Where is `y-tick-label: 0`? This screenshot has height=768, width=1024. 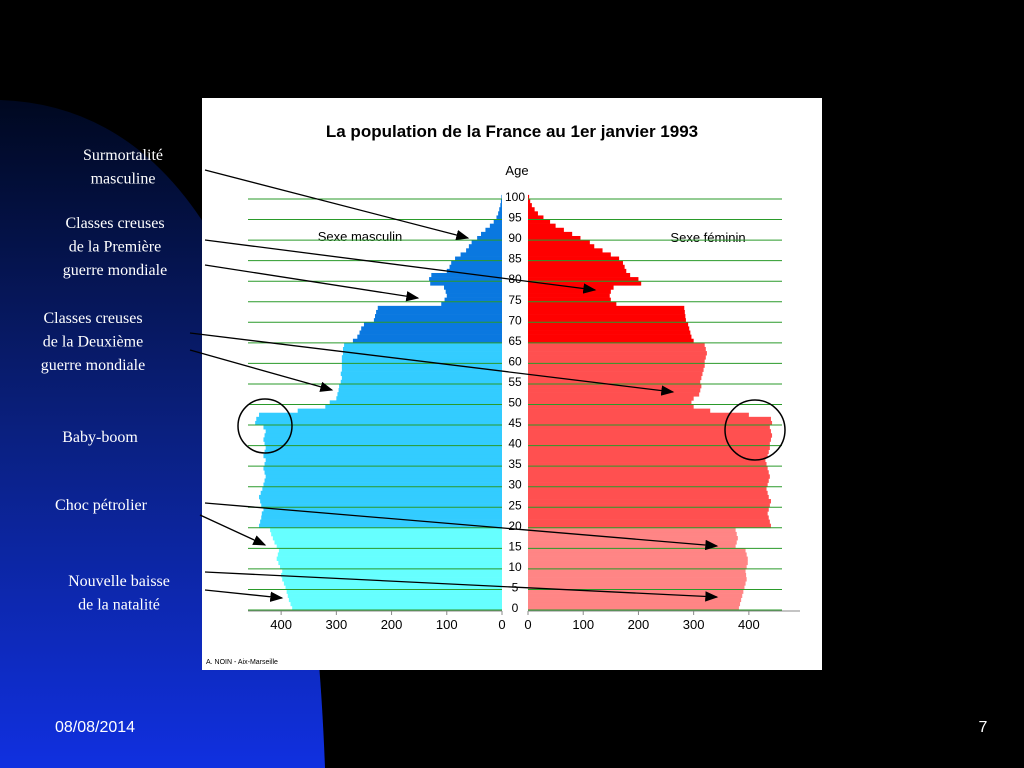
y-tick-label: 0 is located at coordinates (515, 608).